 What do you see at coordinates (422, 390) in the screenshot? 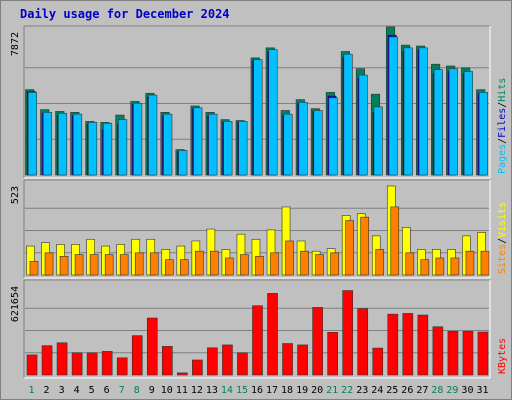
I see `day-label: 27` at bounding box center [422, 390].